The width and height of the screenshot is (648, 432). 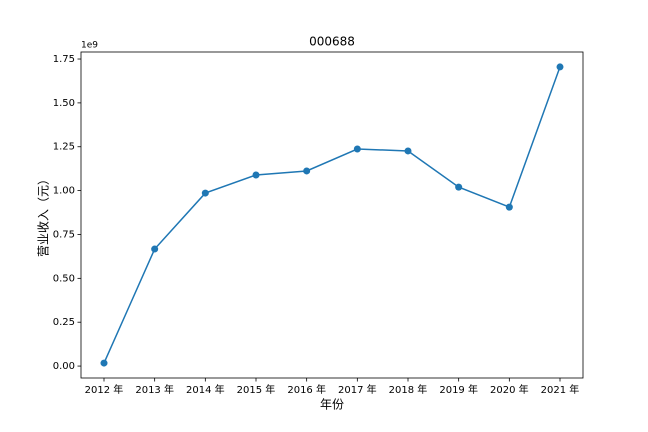 What do you see at coordinates (256, 389) in the screenshot?
I see `x-tick-label: 2015 年` at bounding box center [256, 389].